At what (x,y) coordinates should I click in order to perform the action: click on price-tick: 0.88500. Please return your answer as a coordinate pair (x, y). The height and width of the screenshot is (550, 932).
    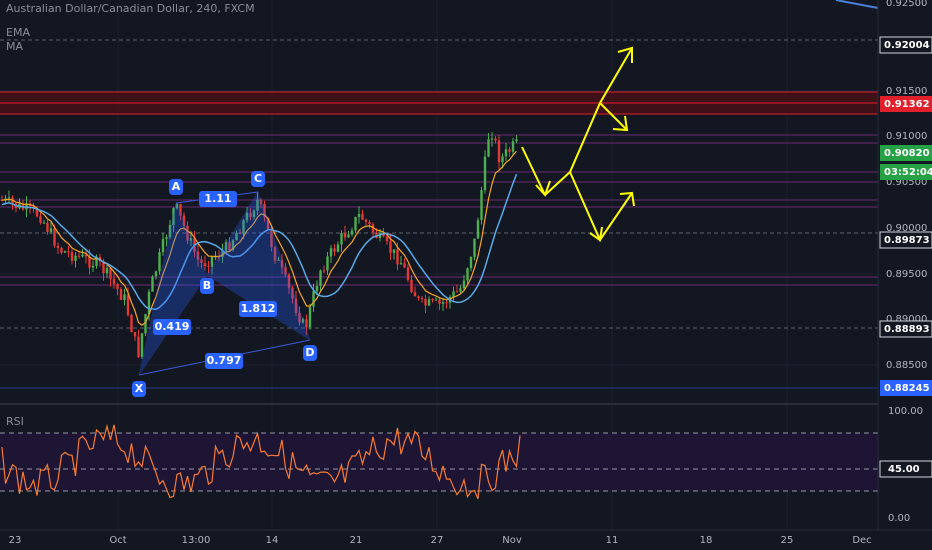
    Looking at the image, I should click on (906, 365).